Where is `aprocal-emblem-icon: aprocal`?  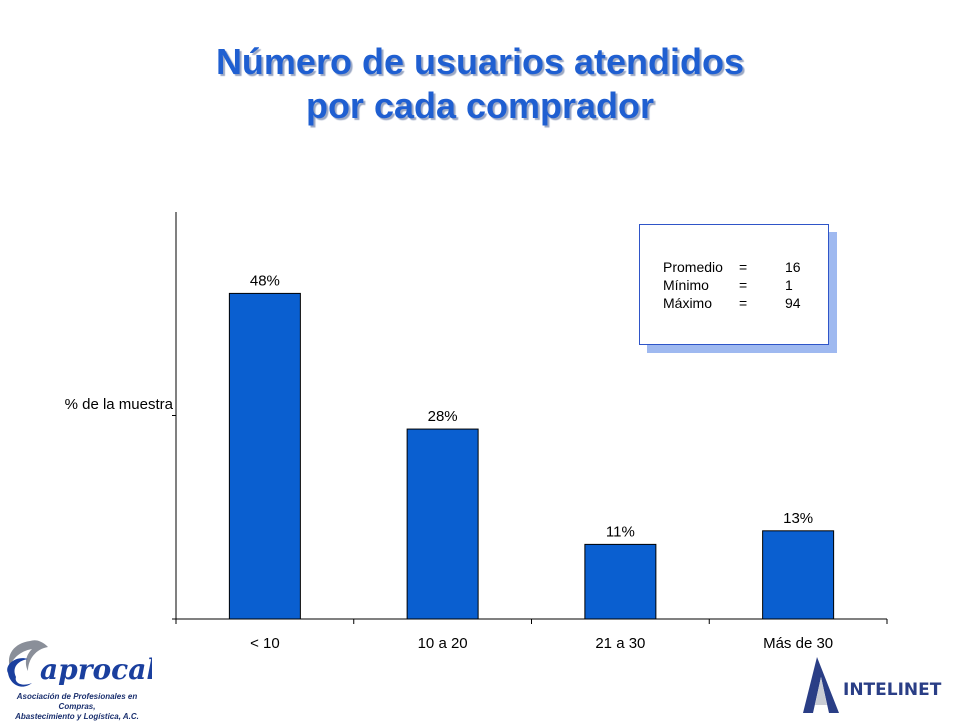 aprocal-emblem-icon: aprocal is located at coordinates (82, 663).